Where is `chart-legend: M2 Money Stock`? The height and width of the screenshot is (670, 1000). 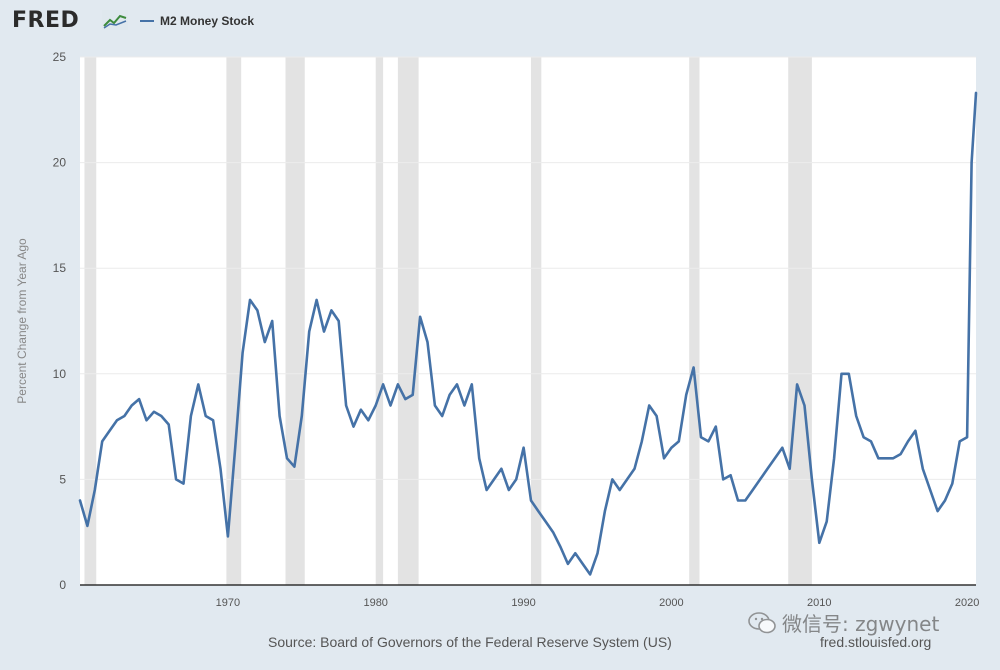 chart-legend: M2 Money Stock is located at coordinates (197, 21).